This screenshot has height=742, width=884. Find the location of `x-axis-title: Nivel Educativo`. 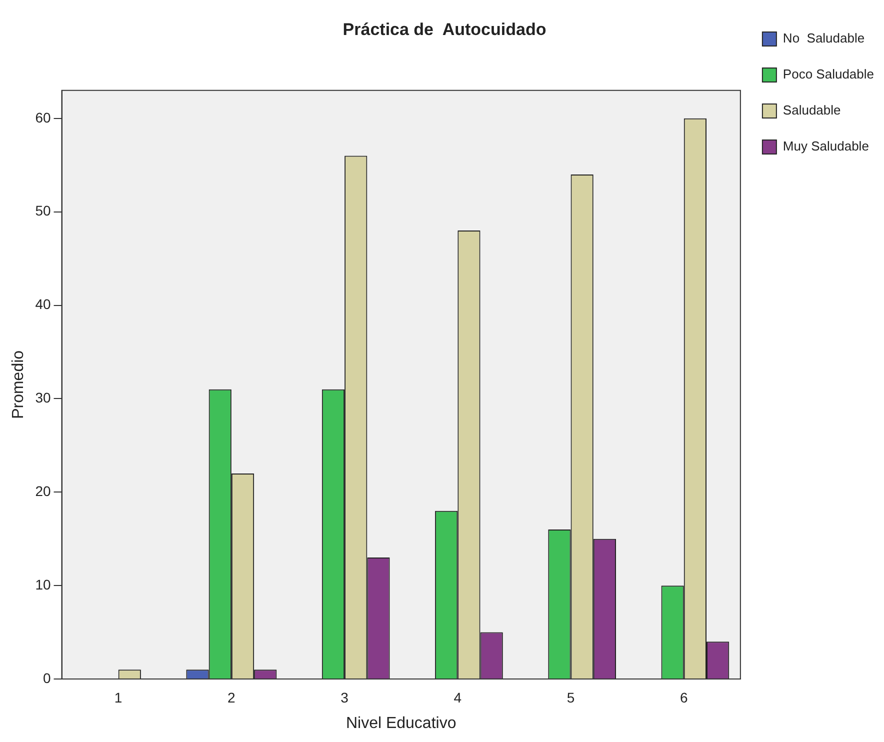

x-axis-title: Nivel Educativo is located at coordinates (401, 723).